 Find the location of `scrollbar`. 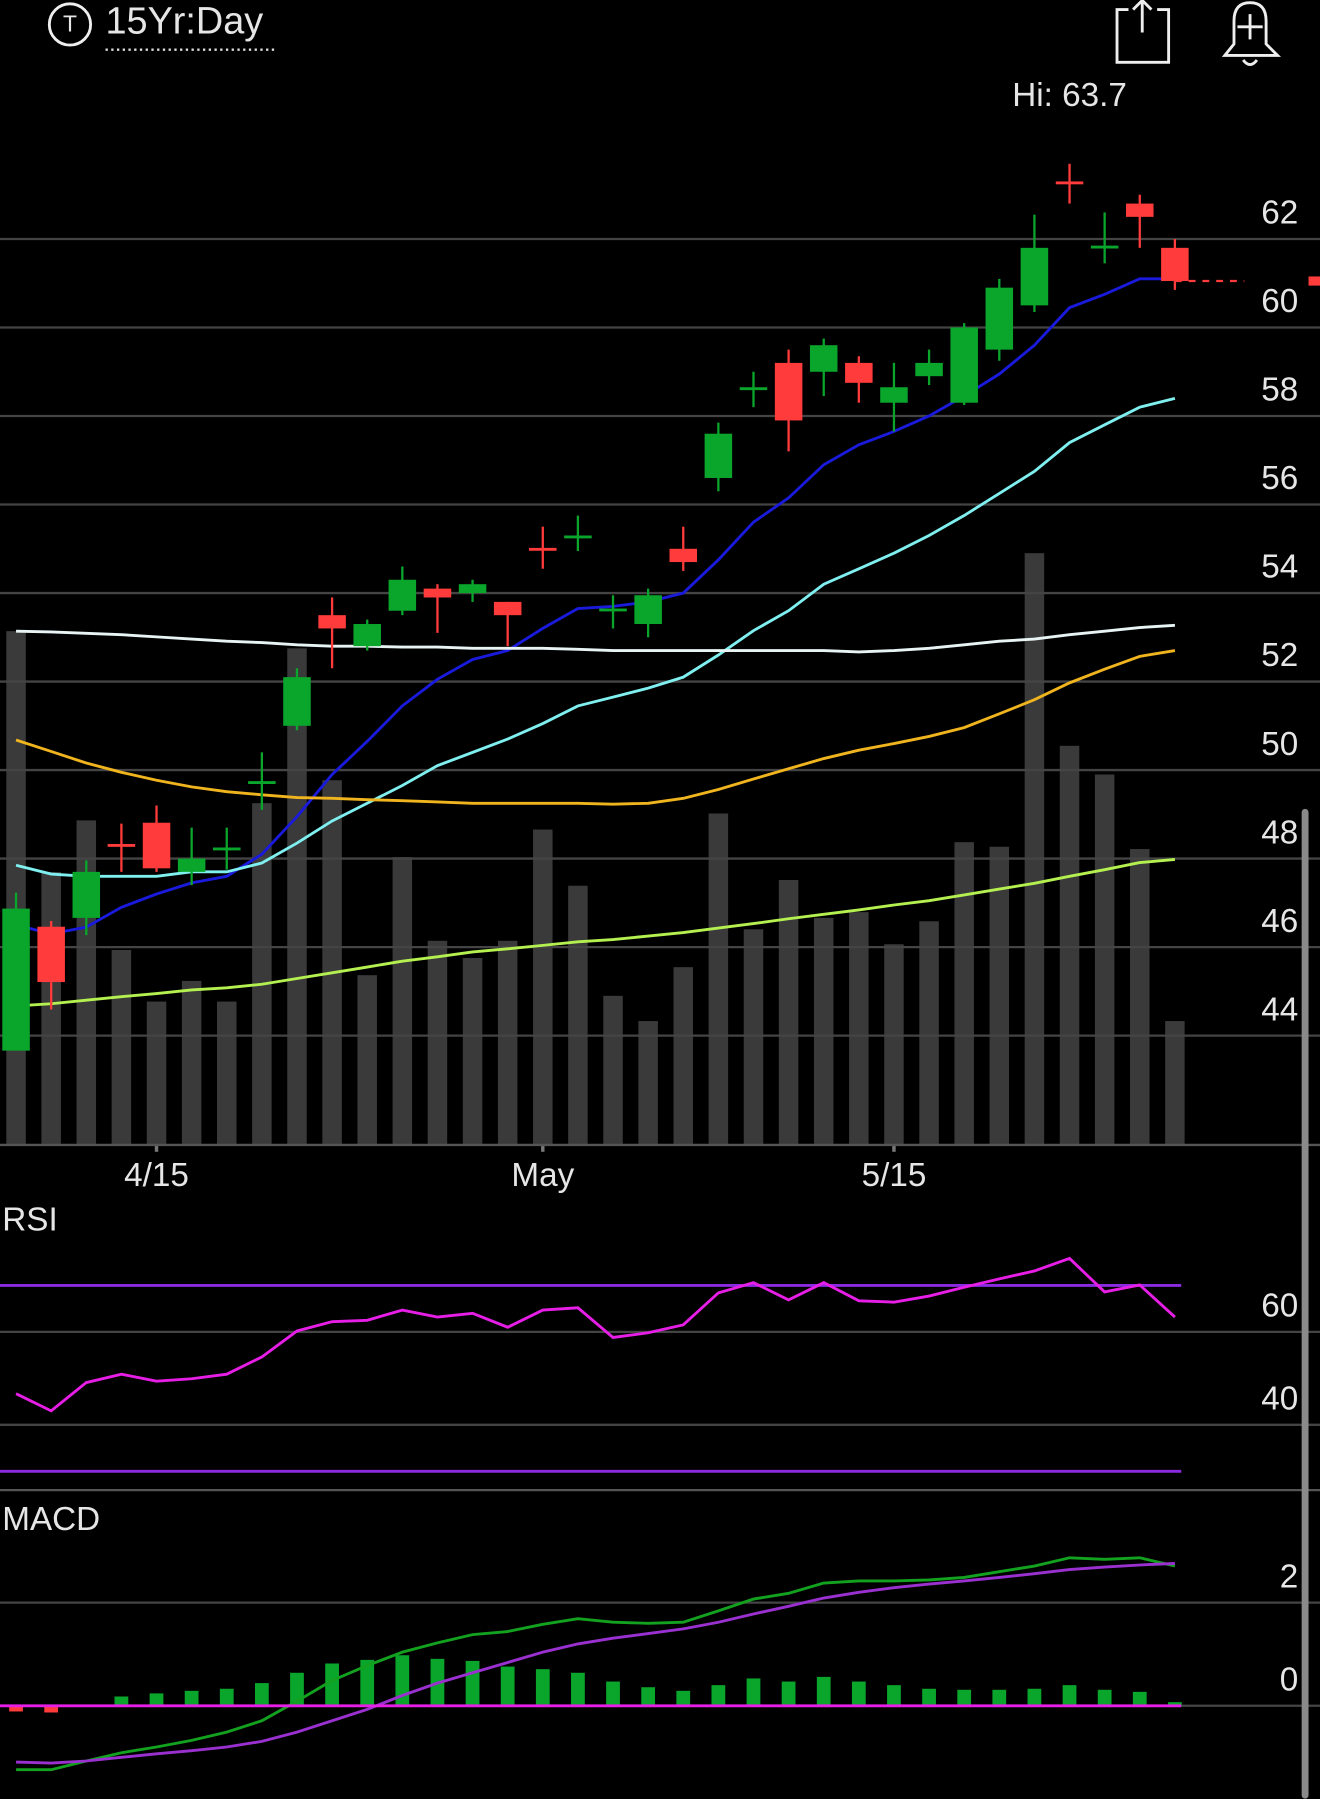

scrollbar is located at coordinates (1305, 1303).